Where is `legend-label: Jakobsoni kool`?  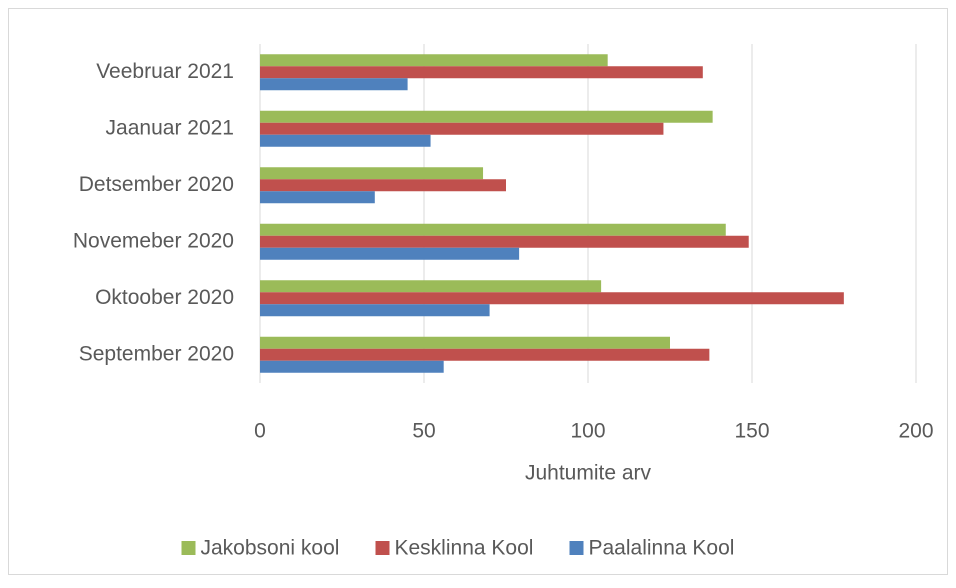
legend-label: Jakobsoni kool is located at coordinates (270, 548).